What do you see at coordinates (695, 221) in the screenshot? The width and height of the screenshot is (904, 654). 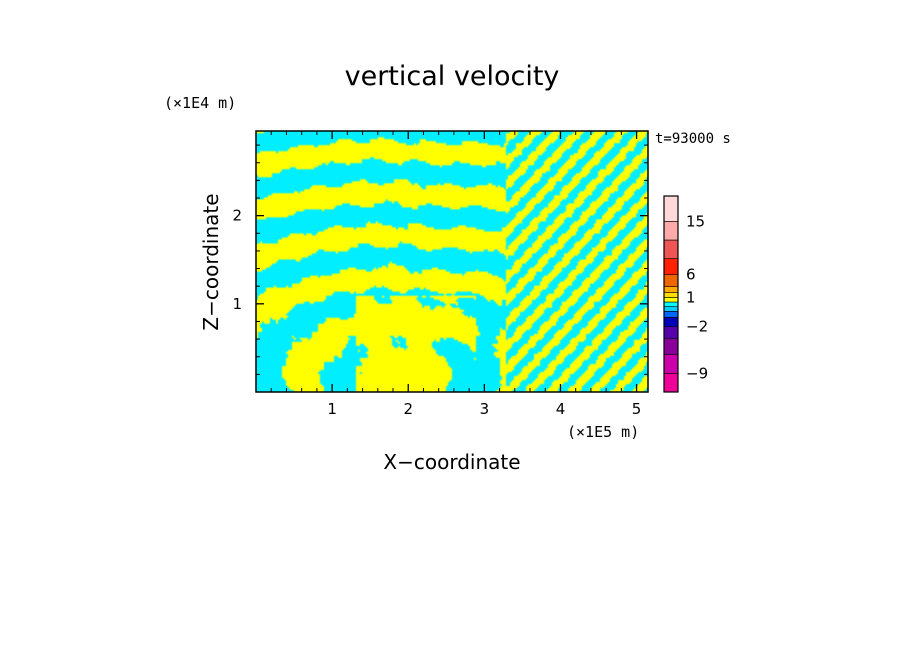 I see `colorbar-tick-label: 15` at bounding box center [695, 221].